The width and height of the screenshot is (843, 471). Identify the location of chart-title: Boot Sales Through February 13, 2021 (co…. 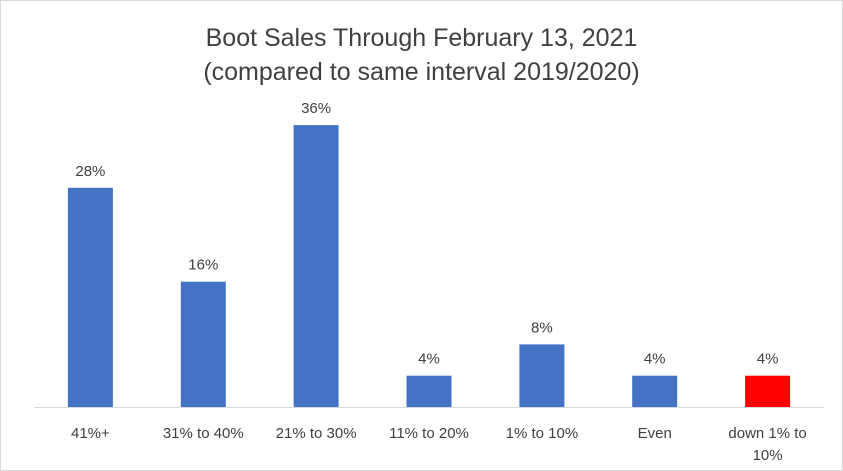
(421, 55).